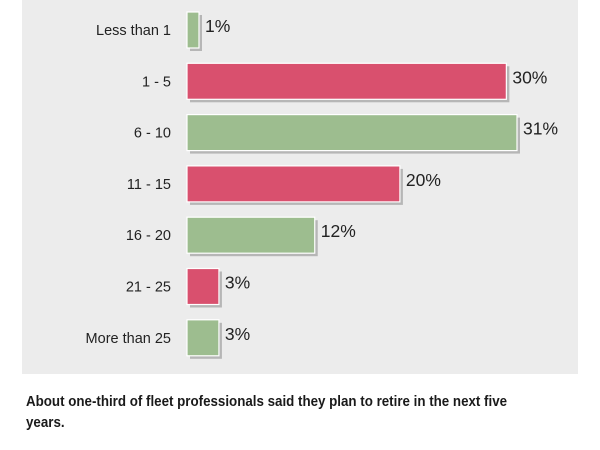  I want to click on bar-row: 11 - 15 20%, so click(284, 185).